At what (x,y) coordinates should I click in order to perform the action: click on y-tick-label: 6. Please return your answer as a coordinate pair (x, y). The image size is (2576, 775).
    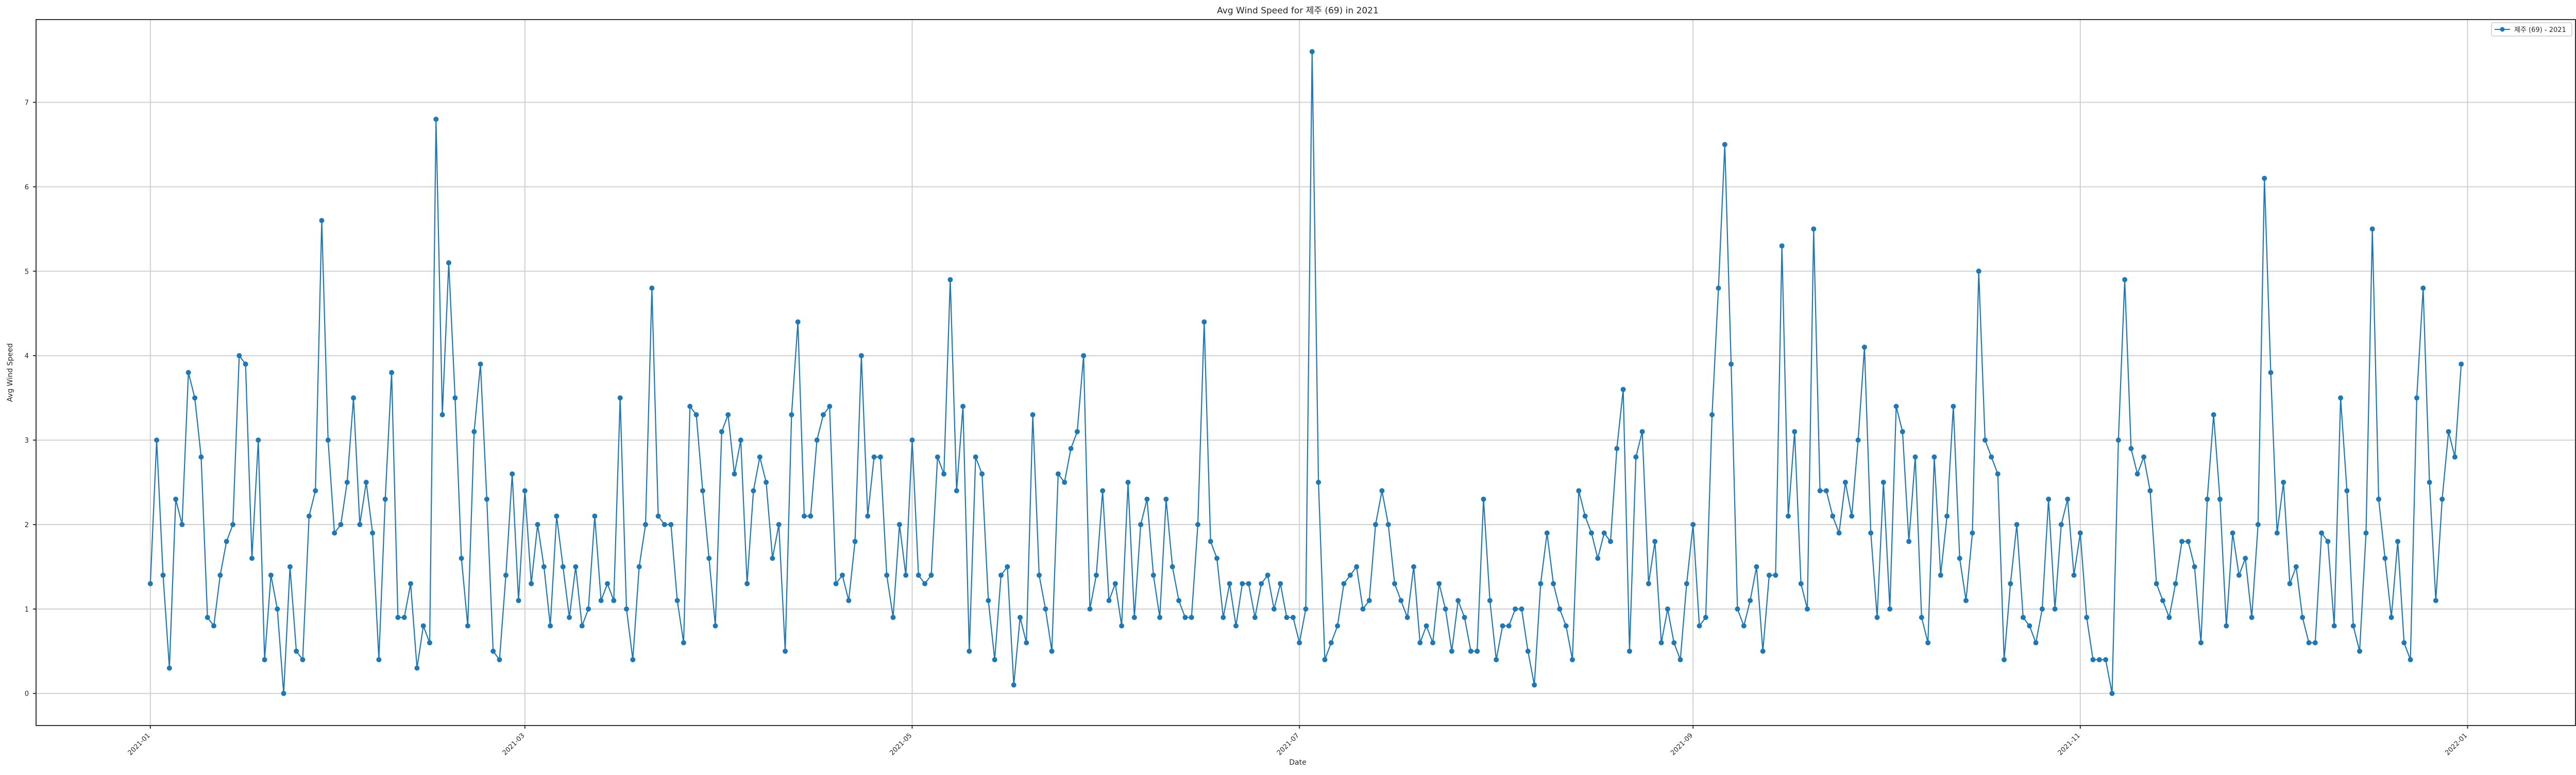
    Looking at the image, I should click on (27, 187).